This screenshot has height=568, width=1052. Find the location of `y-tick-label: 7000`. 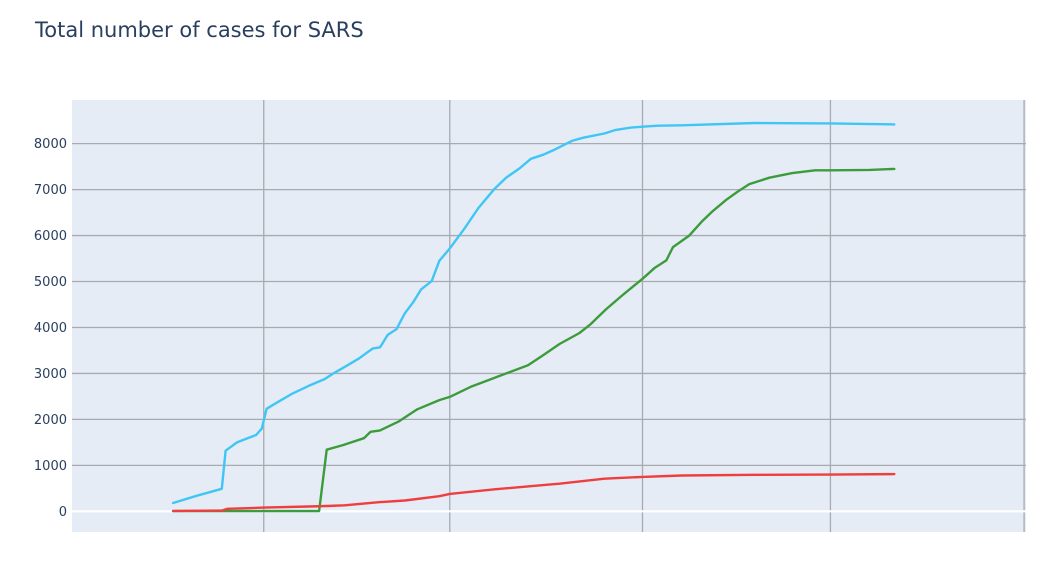

y-tick-label: 7000 is located at coordinates (50, 190).